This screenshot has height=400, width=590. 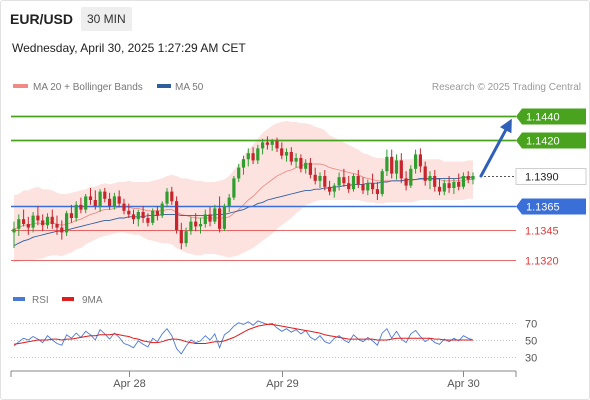 I want to click on resistance-level-tag, so click(x=551, y=116).